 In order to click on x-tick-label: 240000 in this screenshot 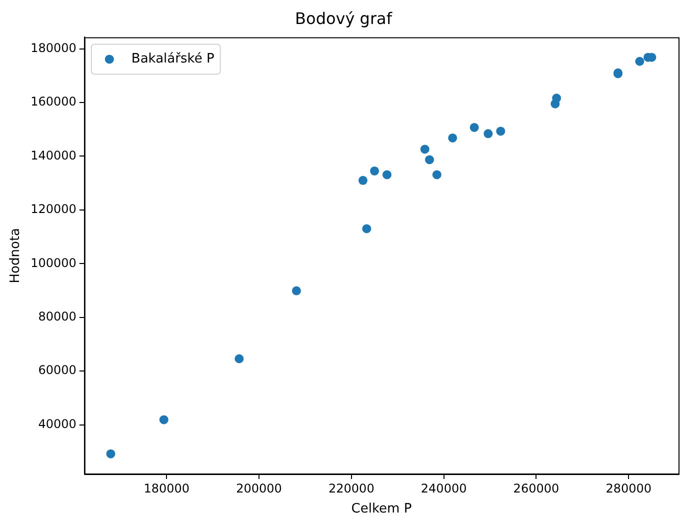, I will do `click(443, 488)`.